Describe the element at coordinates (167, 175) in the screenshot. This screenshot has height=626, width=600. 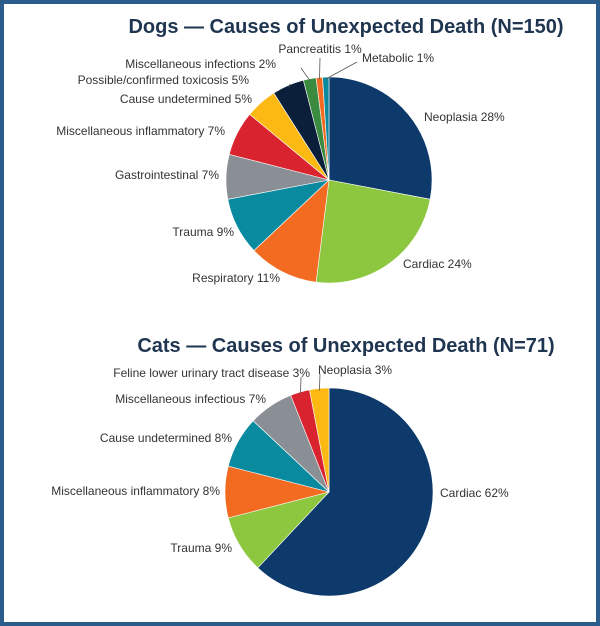
I see `dog-label-gastrointestinal: Gastrointestinal 7%` at that location.